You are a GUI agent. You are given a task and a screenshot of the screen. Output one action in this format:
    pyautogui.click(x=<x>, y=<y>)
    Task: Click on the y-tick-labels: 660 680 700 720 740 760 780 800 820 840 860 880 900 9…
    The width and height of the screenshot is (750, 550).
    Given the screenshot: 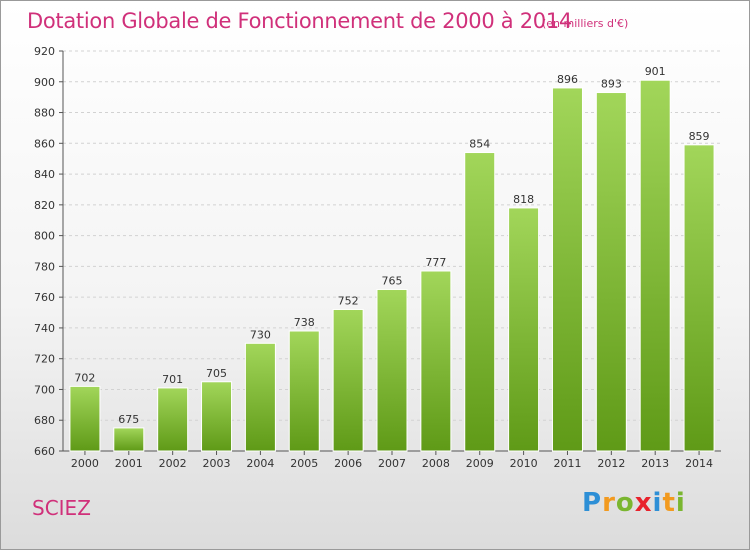 What is the action you would take?
    pyautogui.click(x=44, y=251)
    